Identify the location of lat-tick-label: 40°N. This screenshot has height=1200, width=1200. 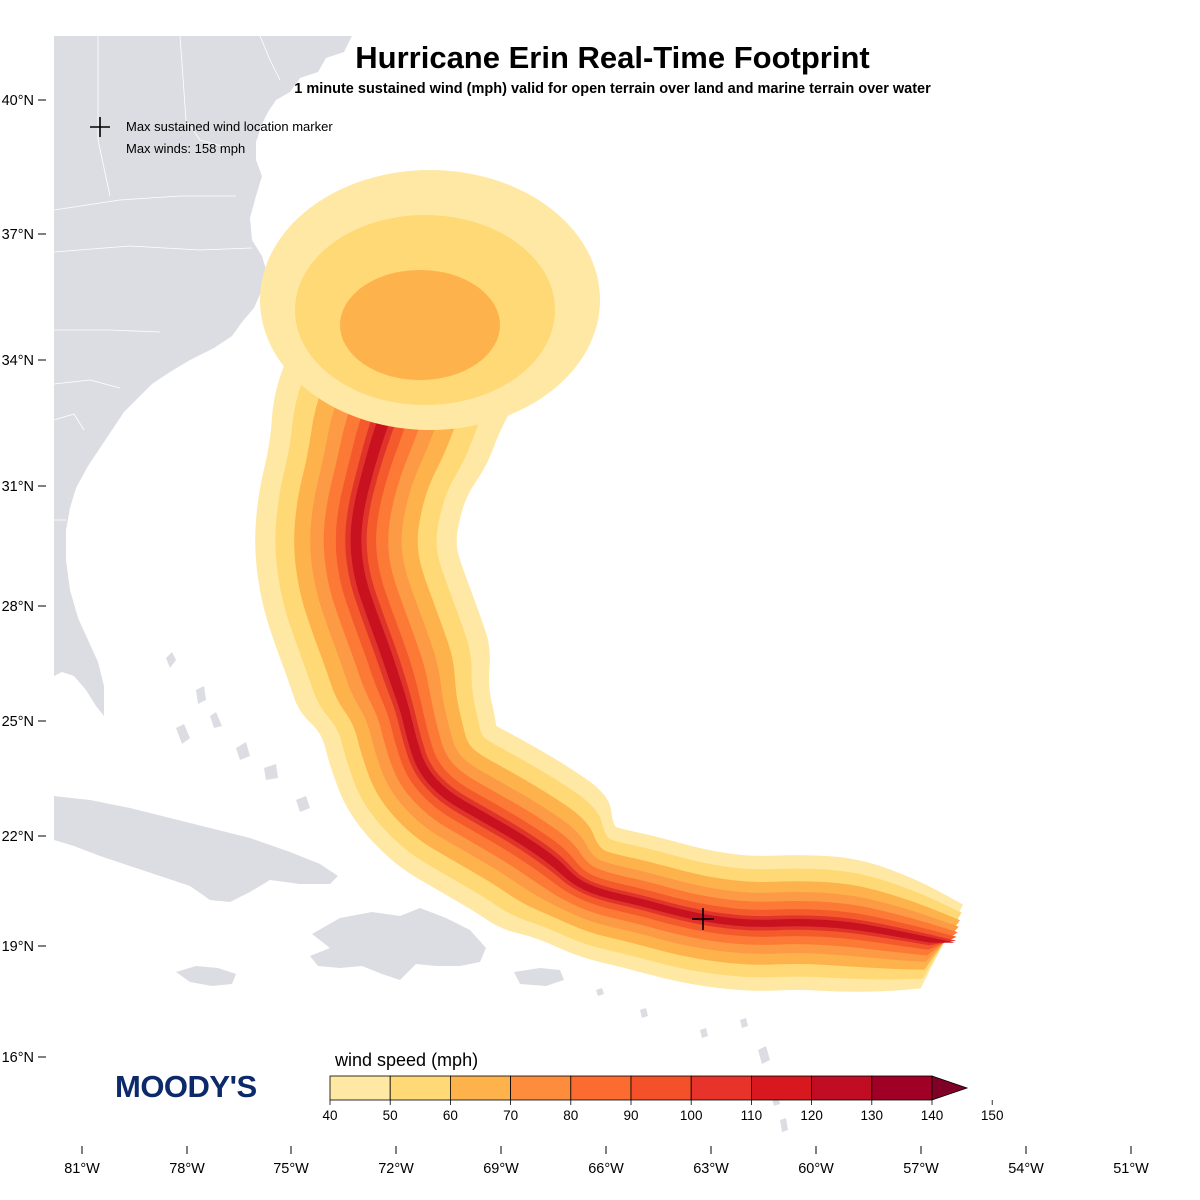
(18, 101).